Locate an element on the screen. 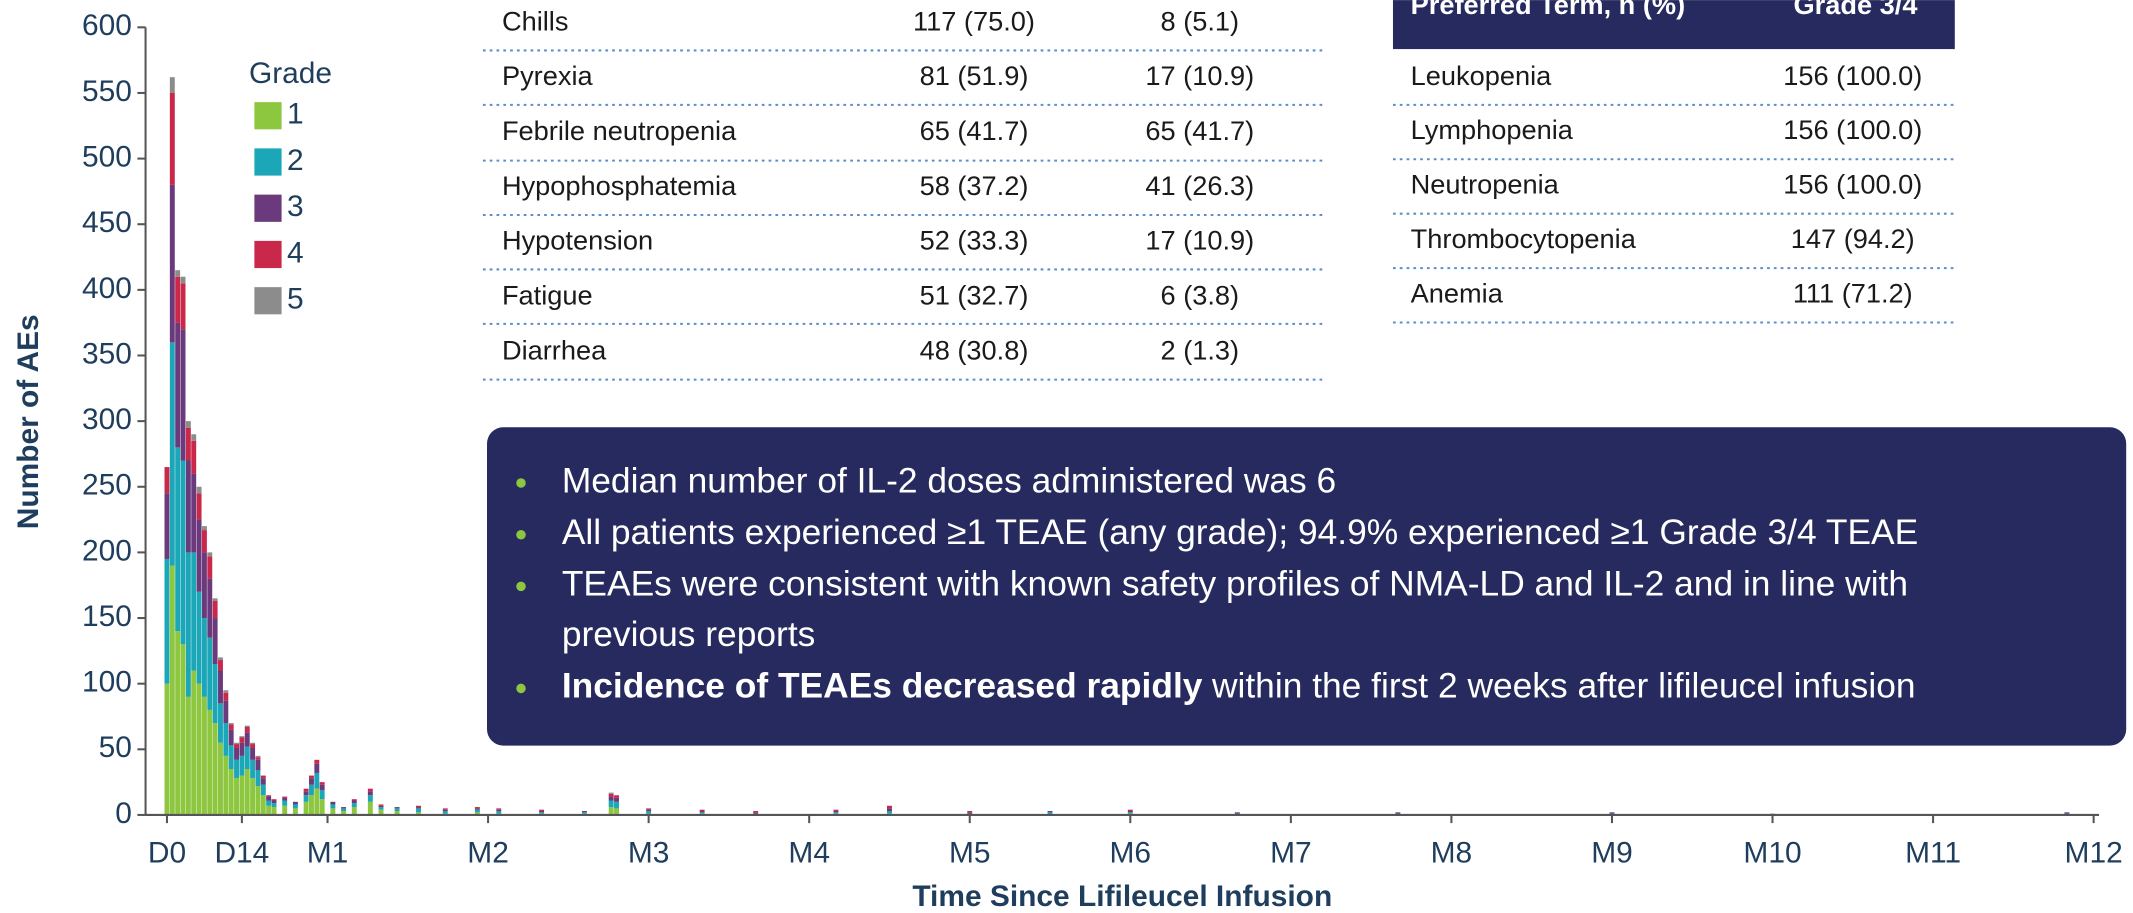 Image resolution: width=2133 pixels, height=913 pixels. table-cell: 65 (41.7) is located at coordinates (974, 130).